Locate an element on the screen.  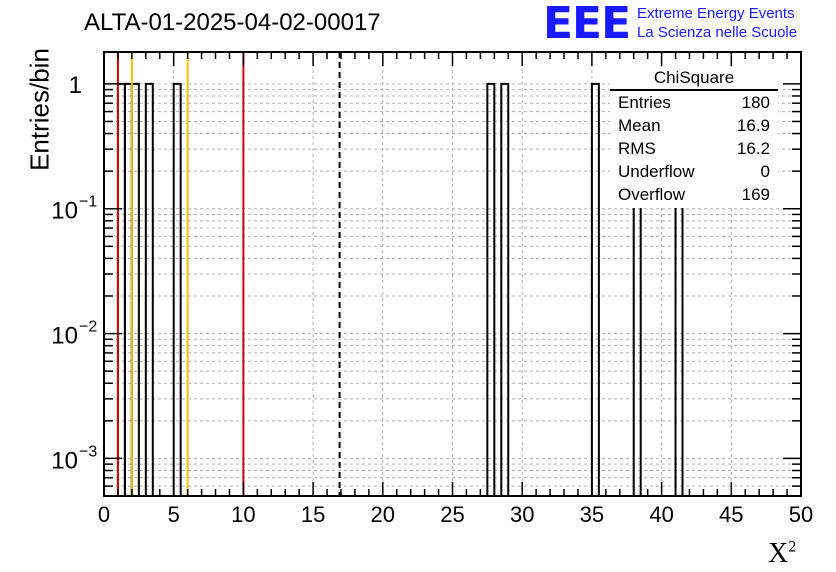
stats-value: 0 is located at coordinates (765, 171).